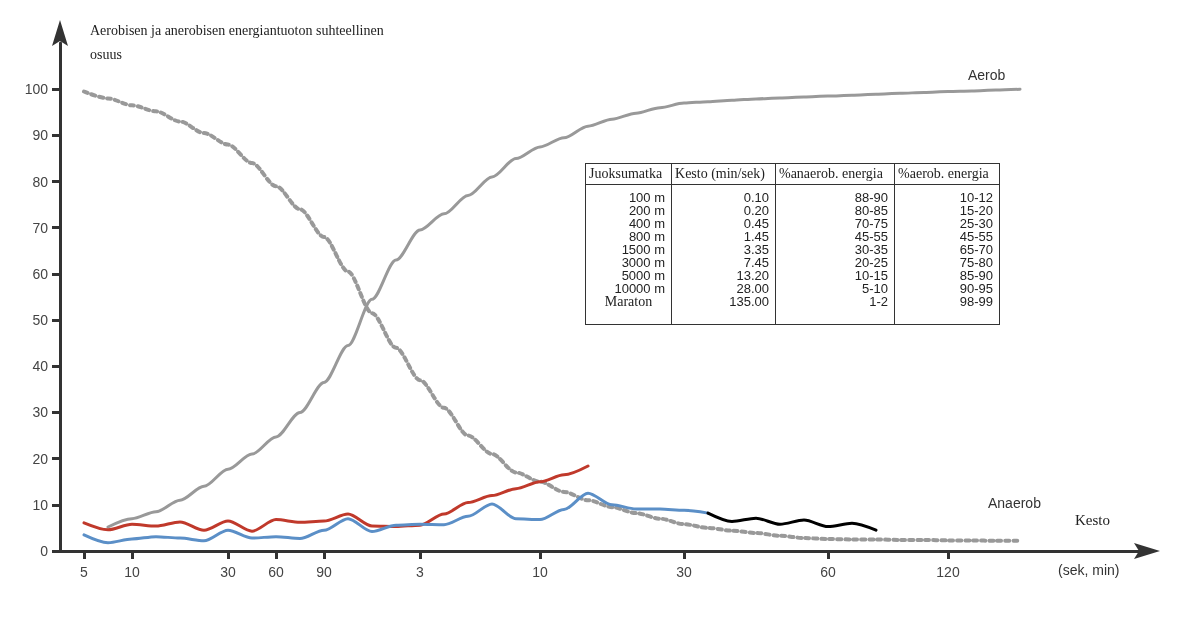 This screenshot has width=1194, height=630. I want to click on y-tick-label: 30, so click(40, 412).